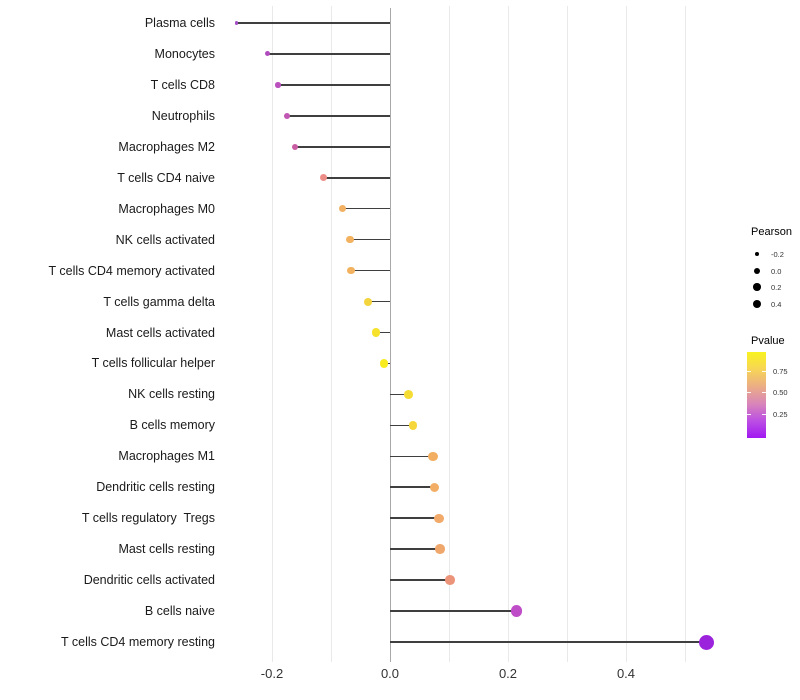 The width and height of the screenshot is (800, 700). Describe the element at coordinates (166, 146) in the screenshot. I see `category-label: Macrophages M2` at that location.